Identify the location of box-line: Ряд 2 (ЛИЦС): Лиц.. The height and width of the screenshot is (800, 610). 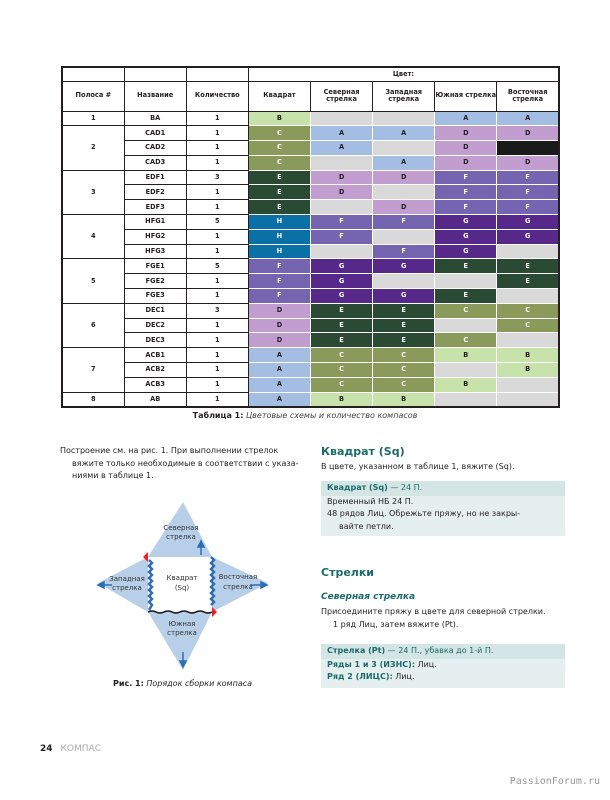
(443, 677).